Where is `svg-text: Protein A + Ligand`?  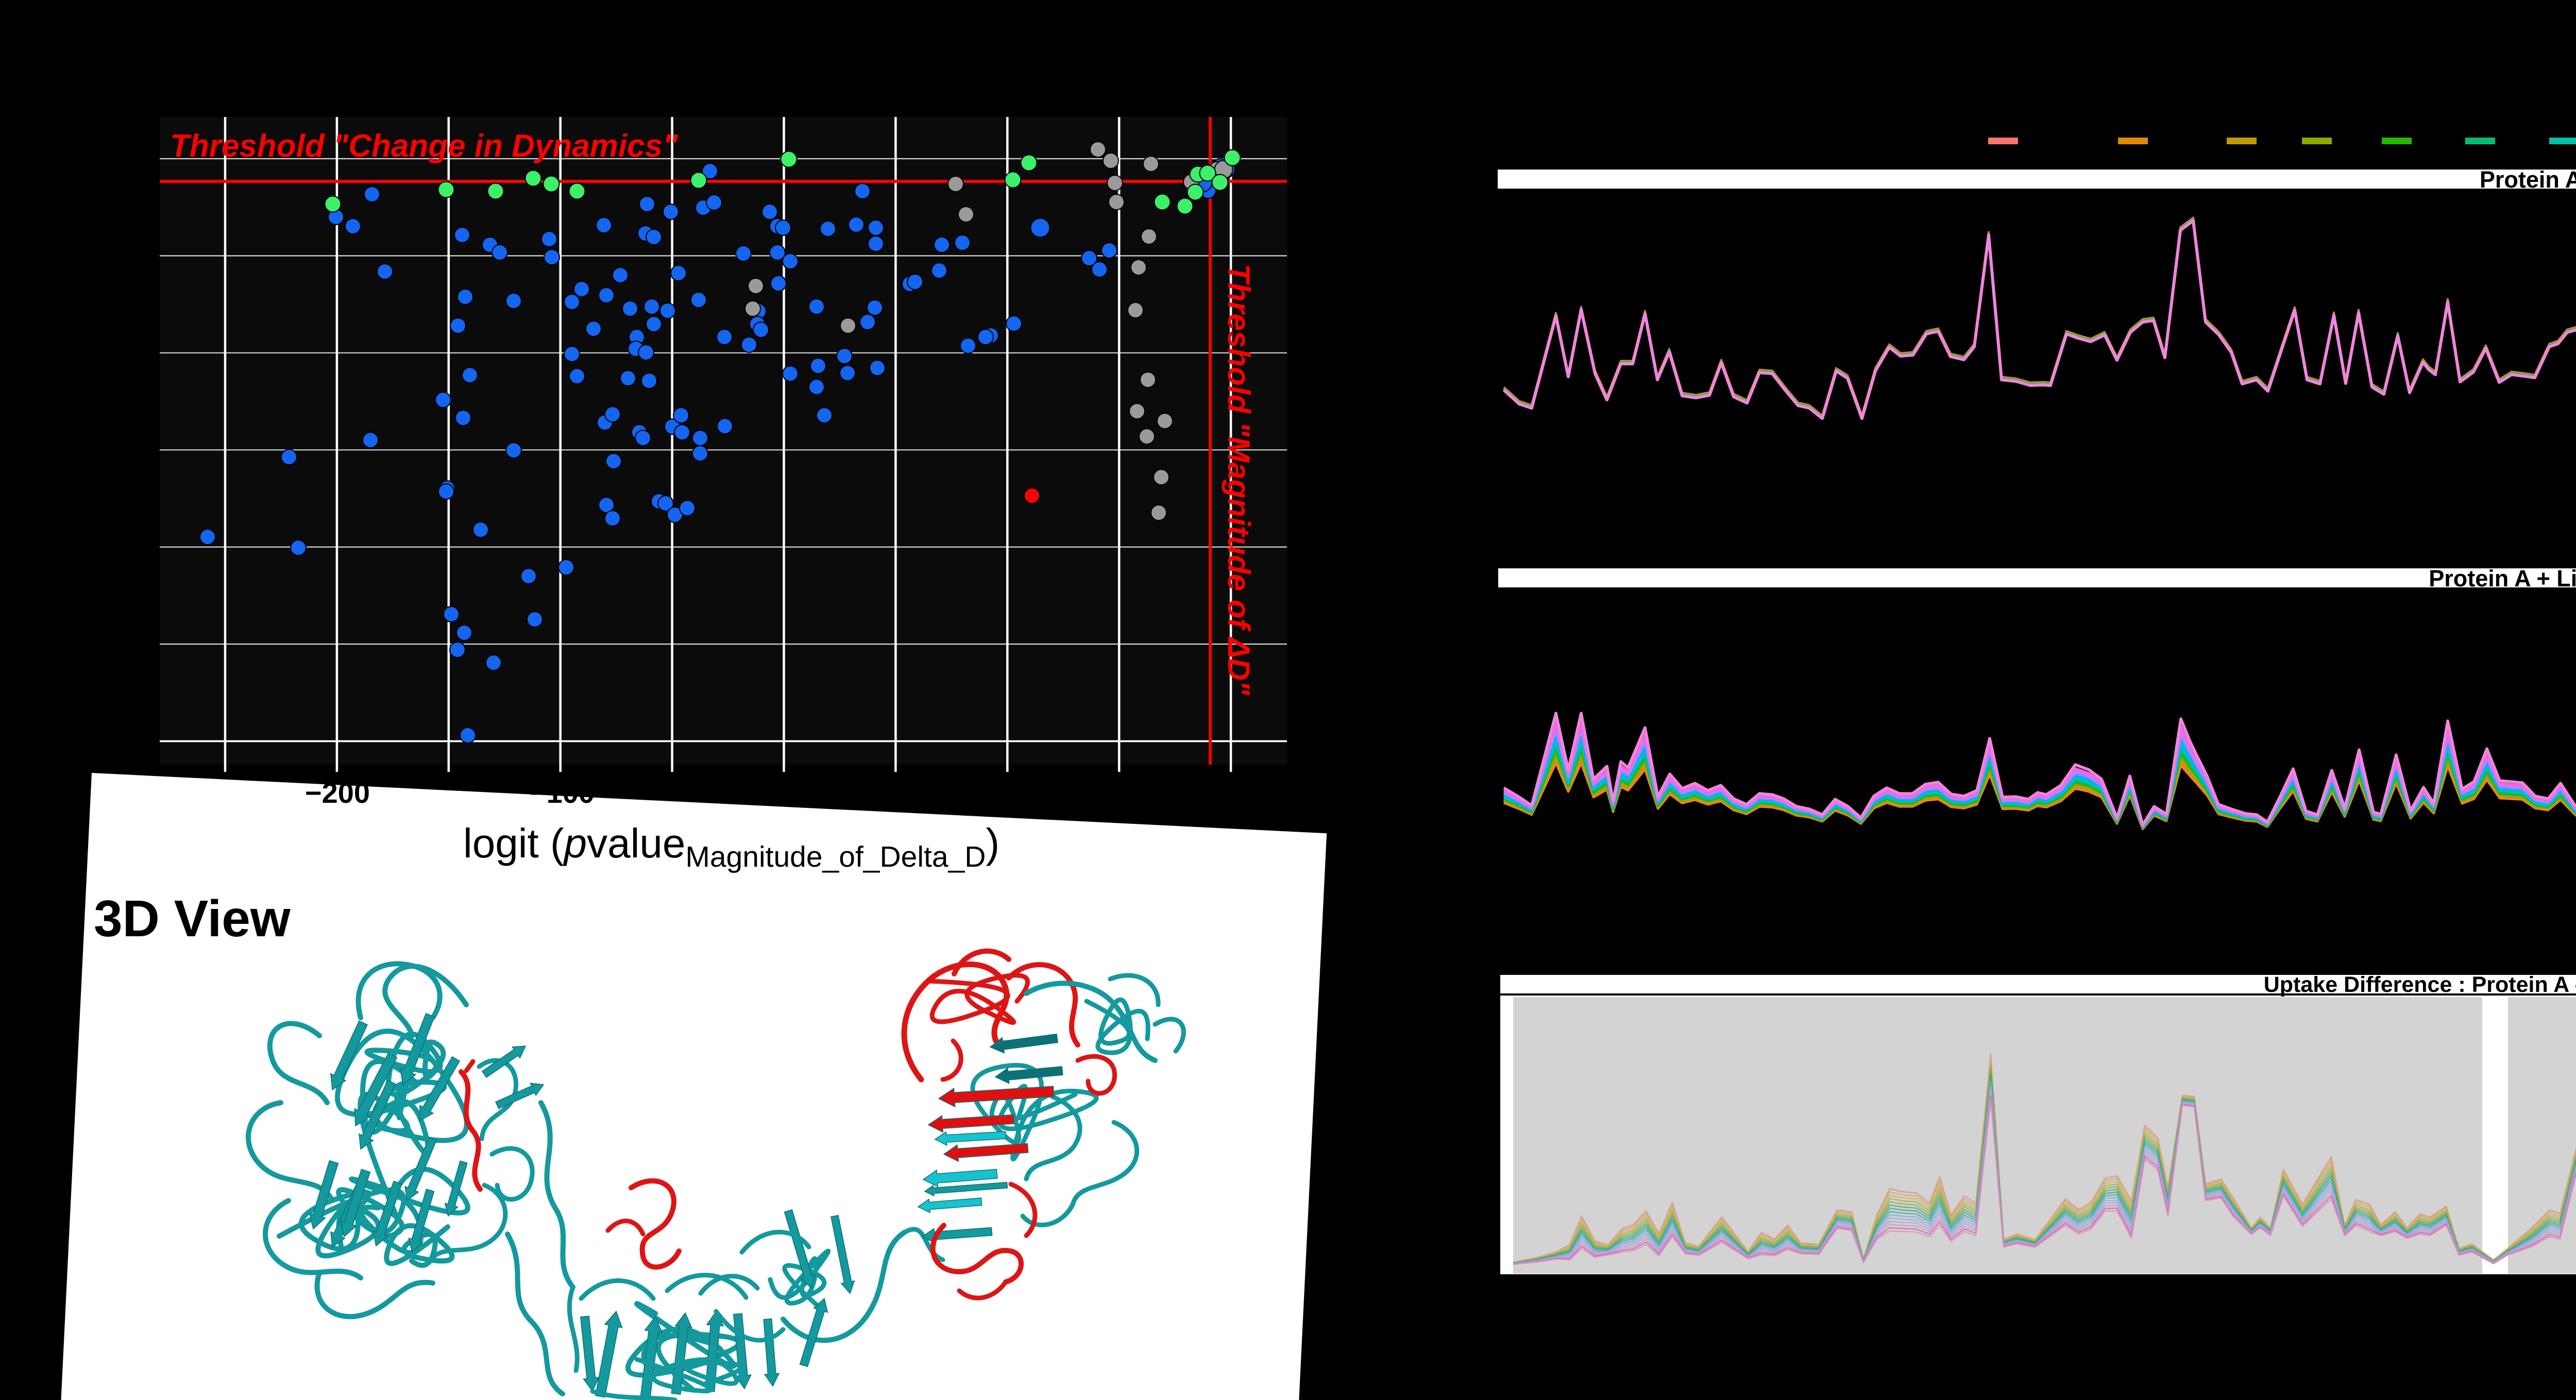 svg-text: Protein A + Ligand is located at coordinates (2502, 578).